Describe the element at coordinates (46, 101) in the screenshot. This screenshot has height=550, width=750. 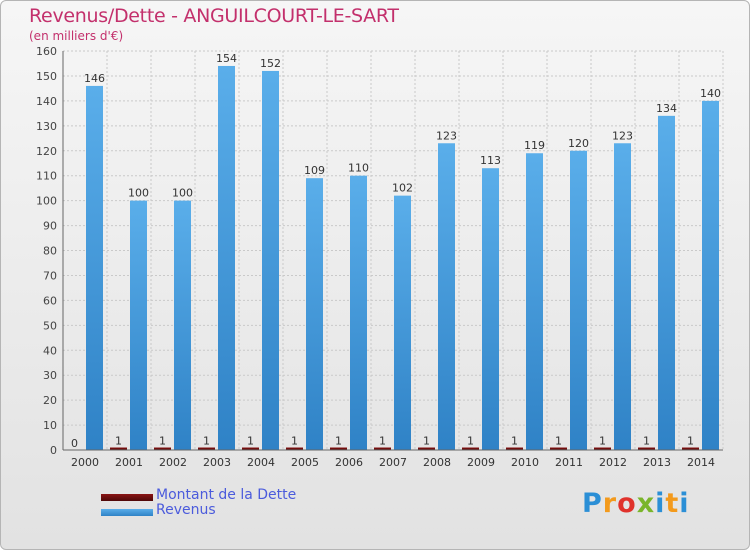
I see `y-tick-label: 140` at that location.